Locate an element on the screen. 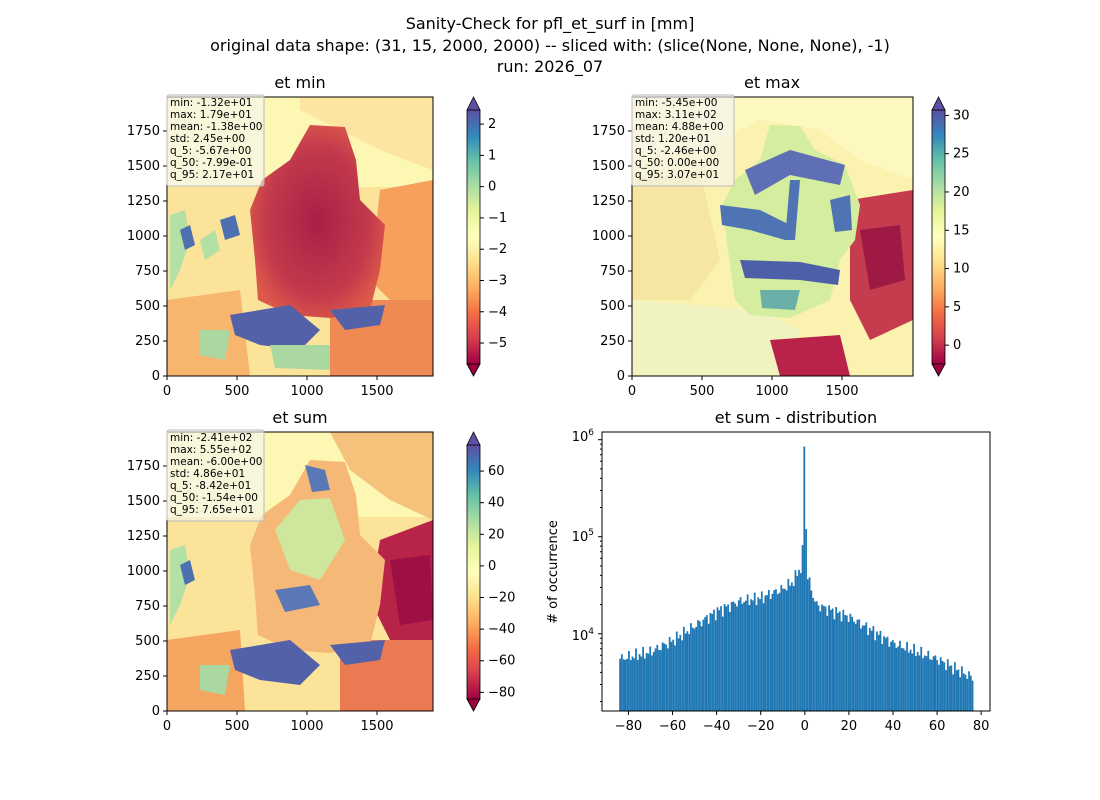 Image resolution: width=1100 pixels, height=800 pixels. stats-line: q_50: -7.99e-01 is located at coordinates (211, 163).